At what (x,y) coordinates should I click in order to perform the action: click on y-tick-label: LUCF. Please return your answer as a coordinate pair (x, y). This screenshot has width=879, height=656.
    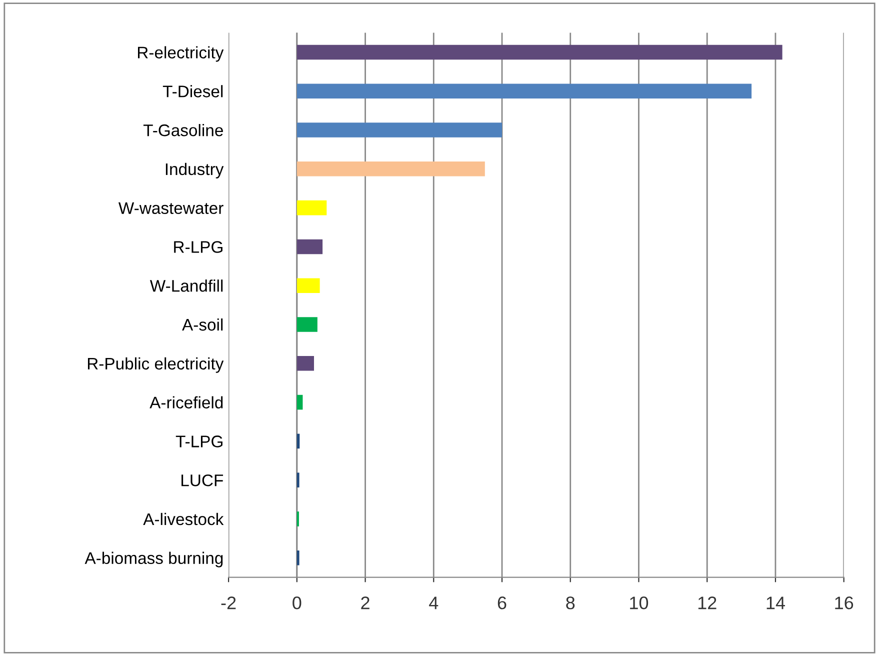
    Looking at the image, I should click on (203, 480).